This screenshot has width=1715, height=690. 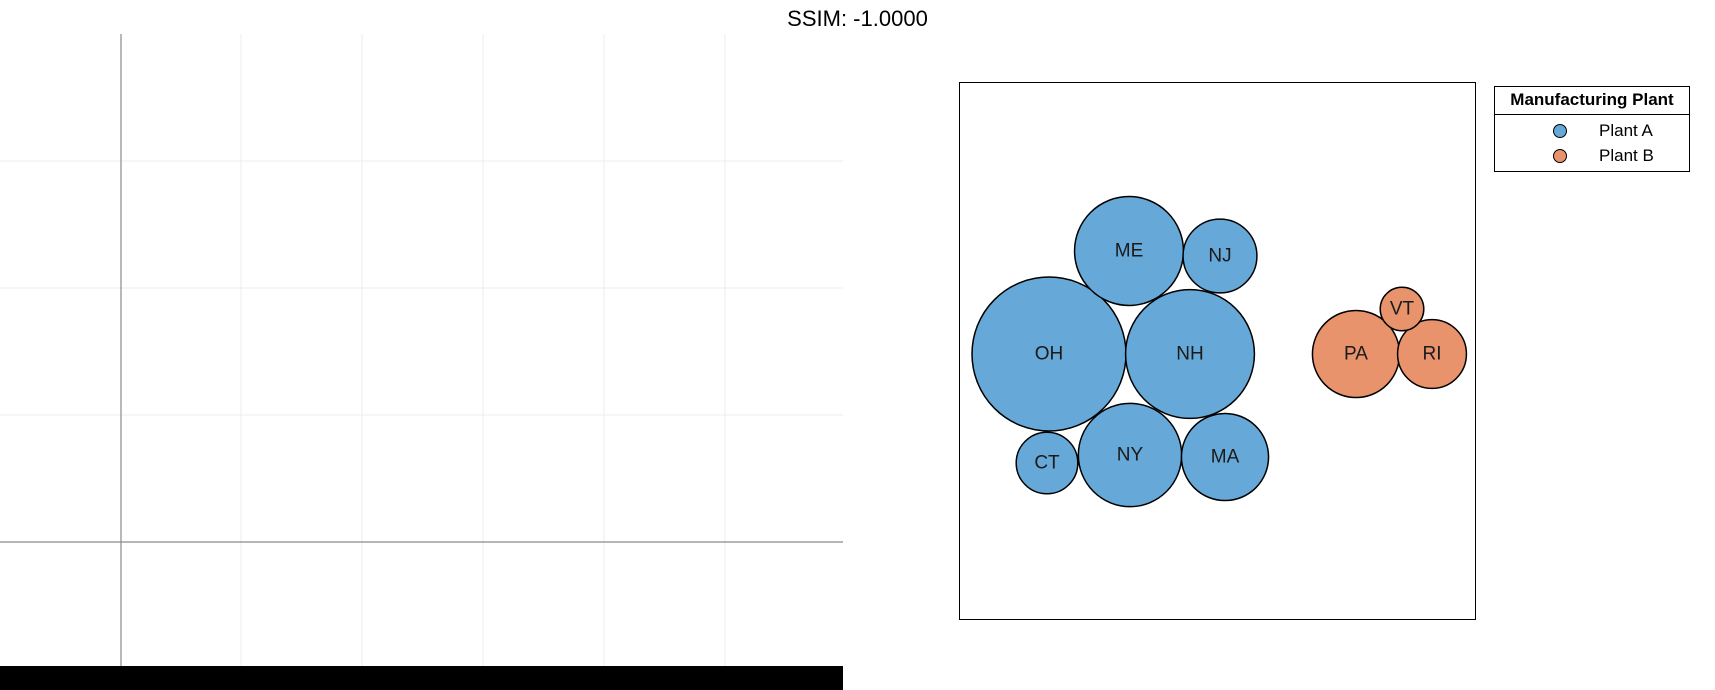 What do you see at coordinates (1592, 101) in the screenshot?
I see `legend-title: Manufacturing Plant` at bounding box center [1592, 101].